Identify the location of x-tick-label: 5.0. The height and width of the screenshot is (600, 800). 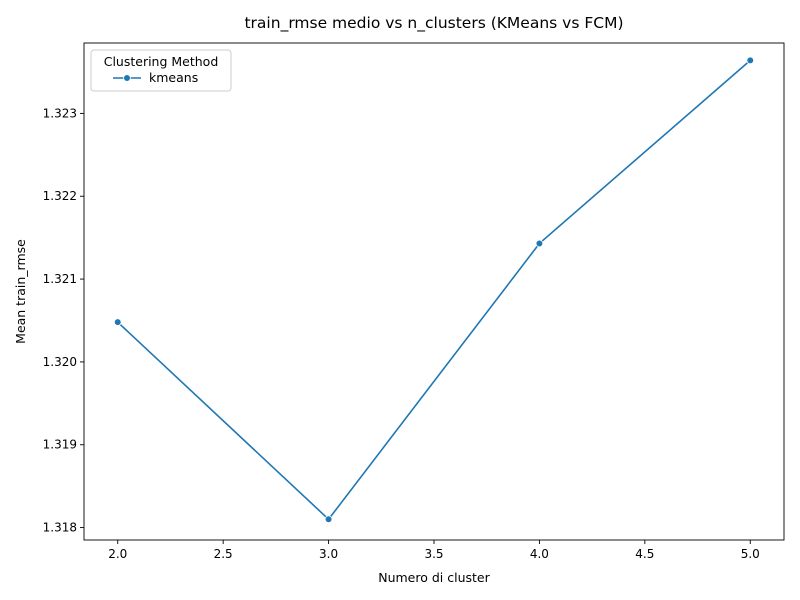
(750, 554).